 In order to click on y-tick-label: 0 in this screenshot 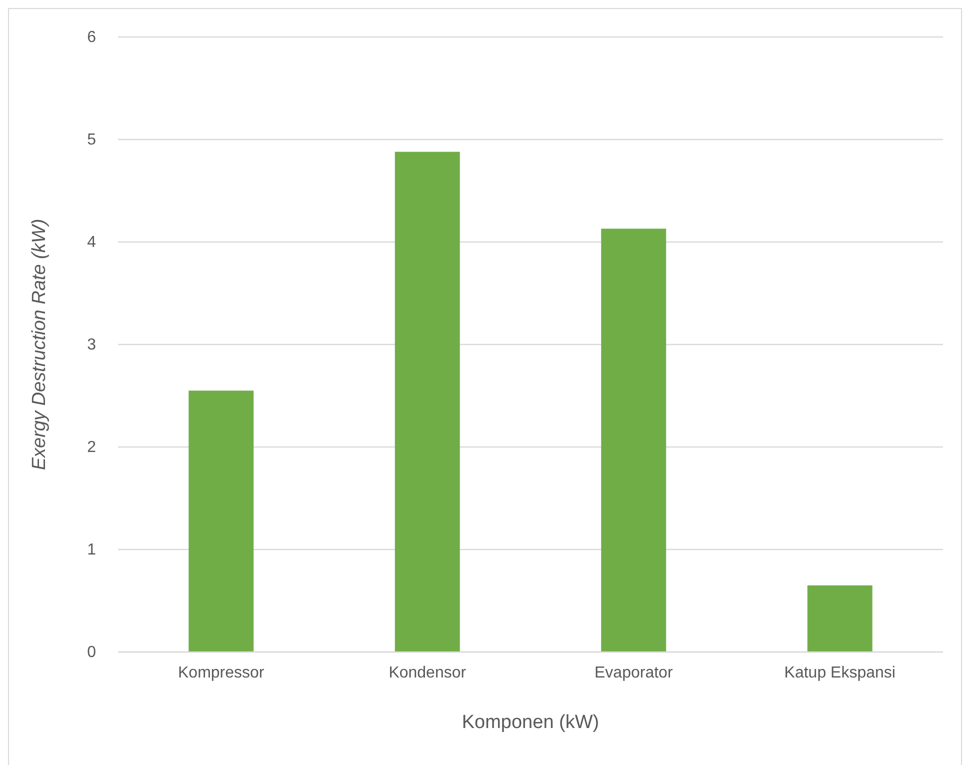, I will do `click(91, 653)`.